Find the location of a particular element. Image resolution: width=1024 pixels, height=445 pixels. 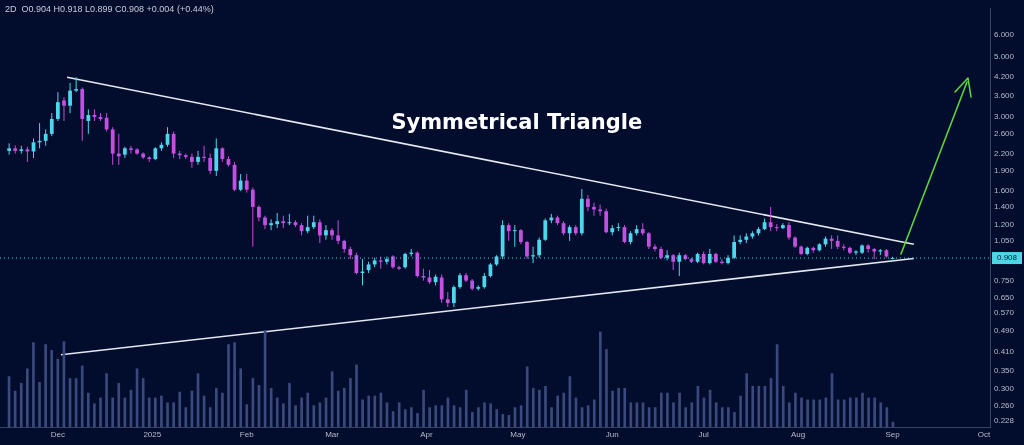

x-tick-label: 2025 is located at coordinates (152, 434).